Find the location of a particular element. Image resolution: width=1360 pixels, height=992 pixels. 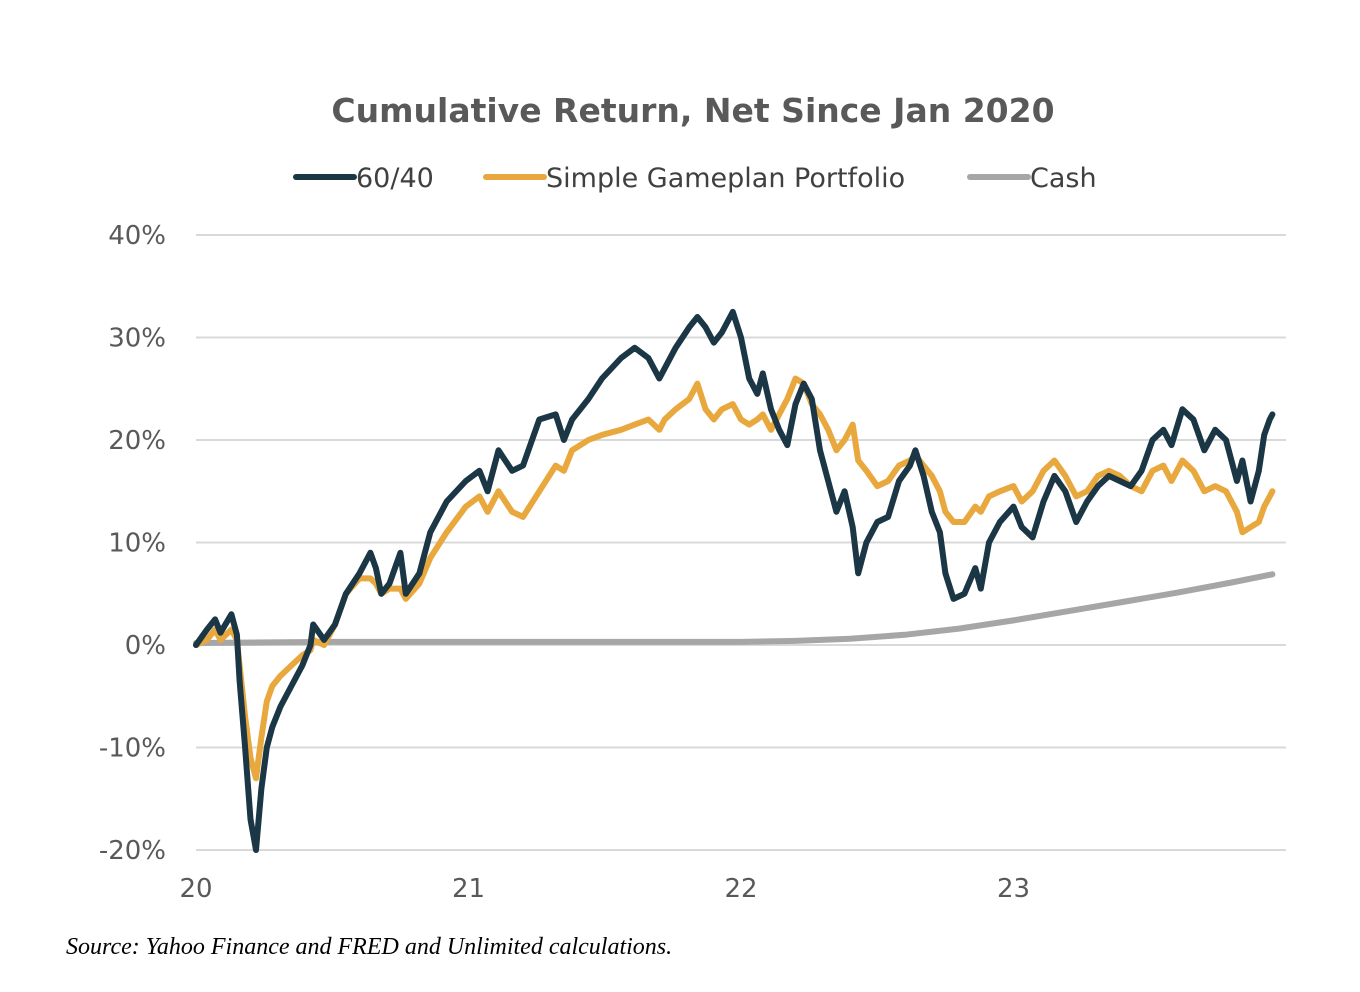

y-tick-label: 0% is located at coordinates (145, 646).